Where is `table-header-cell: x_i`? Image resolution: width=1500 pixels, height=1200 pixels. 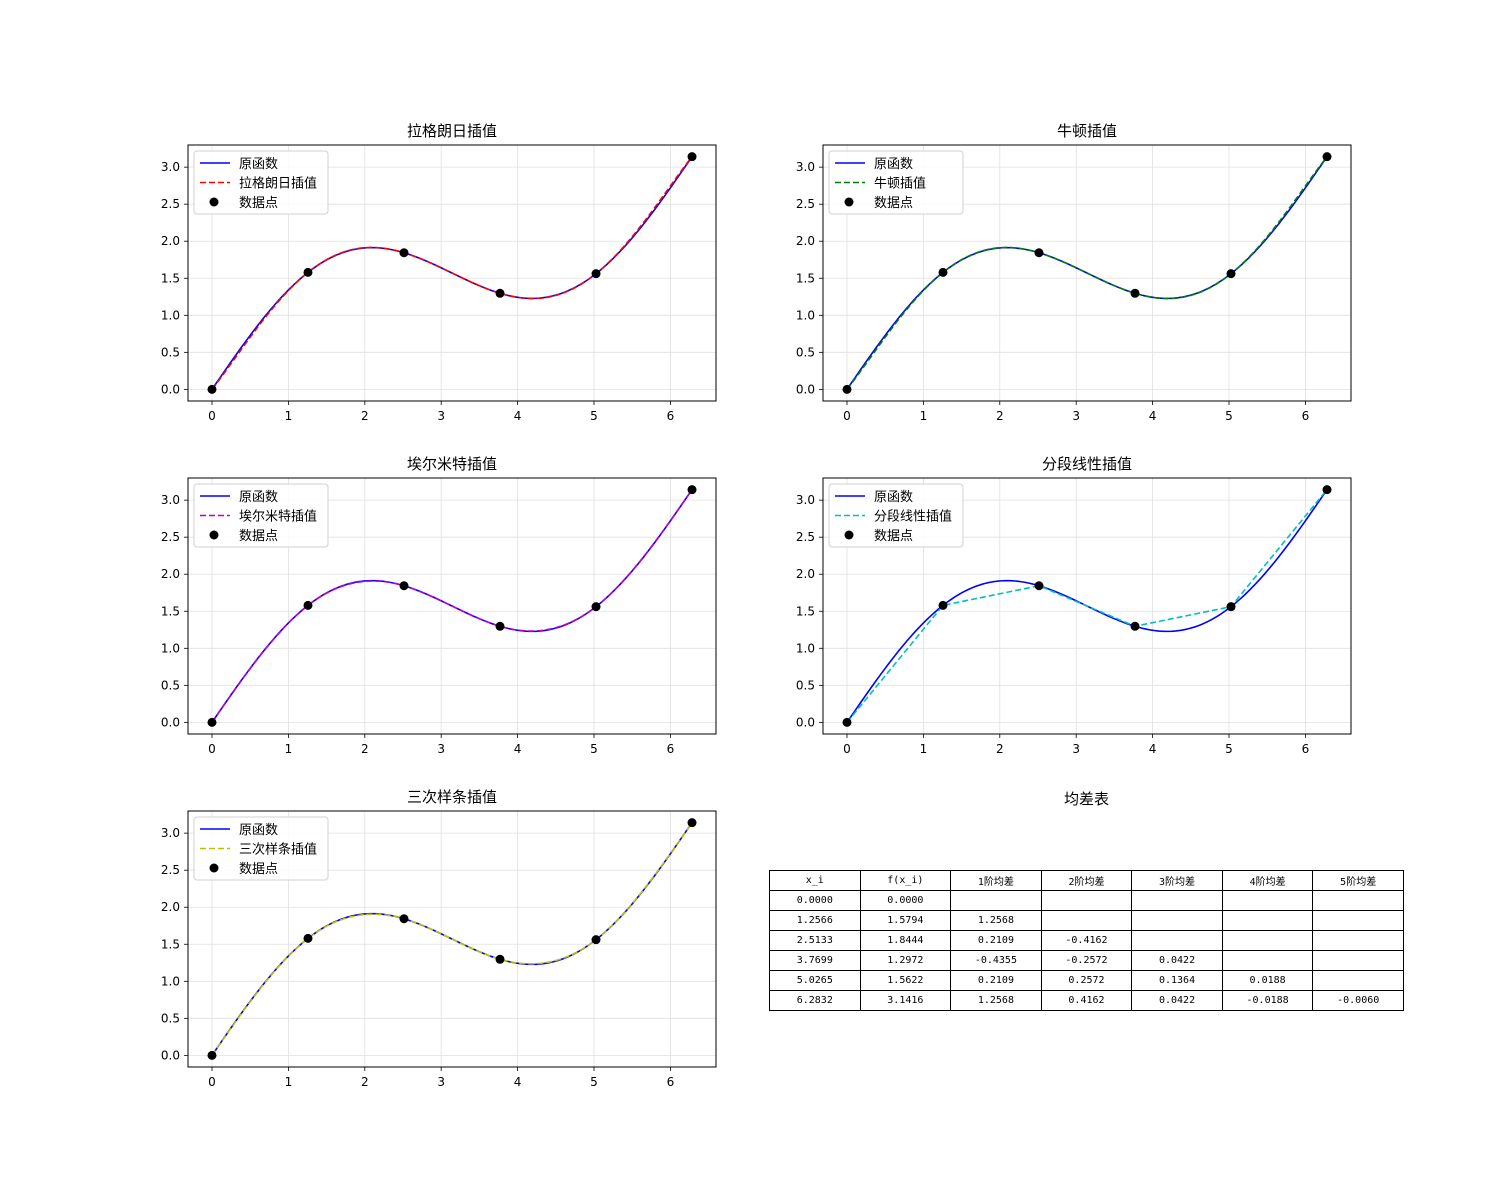
table-header-cell: x_i is located at coordinates (815, 880).